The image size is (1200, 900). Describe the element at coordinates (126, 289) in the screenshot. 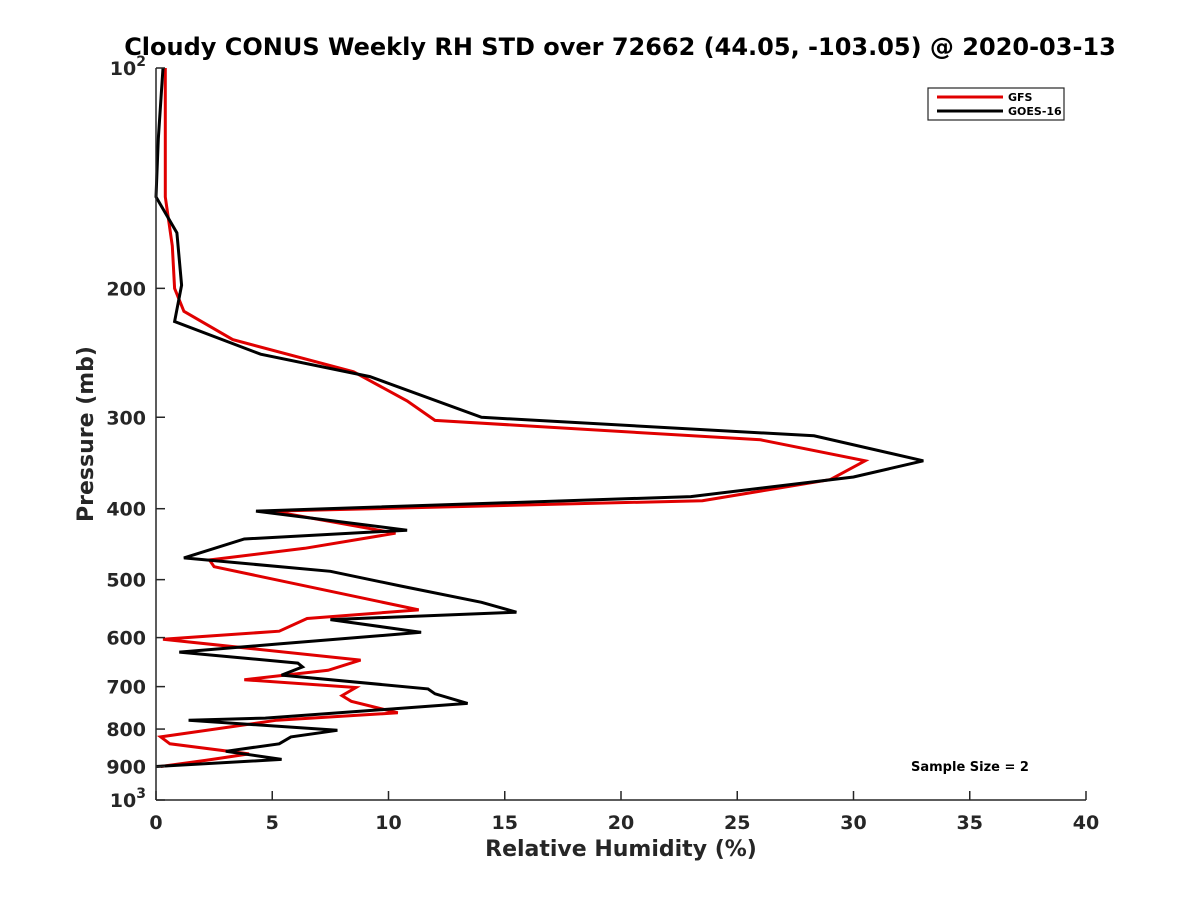

I see `y-tick-label: 200` at that location.